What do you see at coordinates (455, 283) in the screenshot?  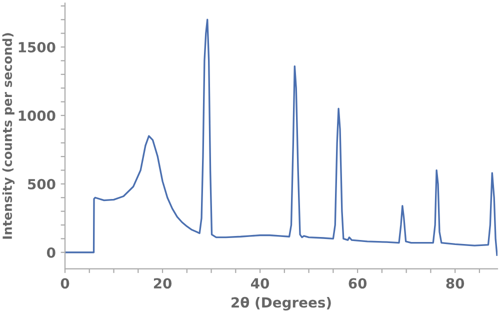 I see `x-tick-label: 80` at bounding box center [455, 283].